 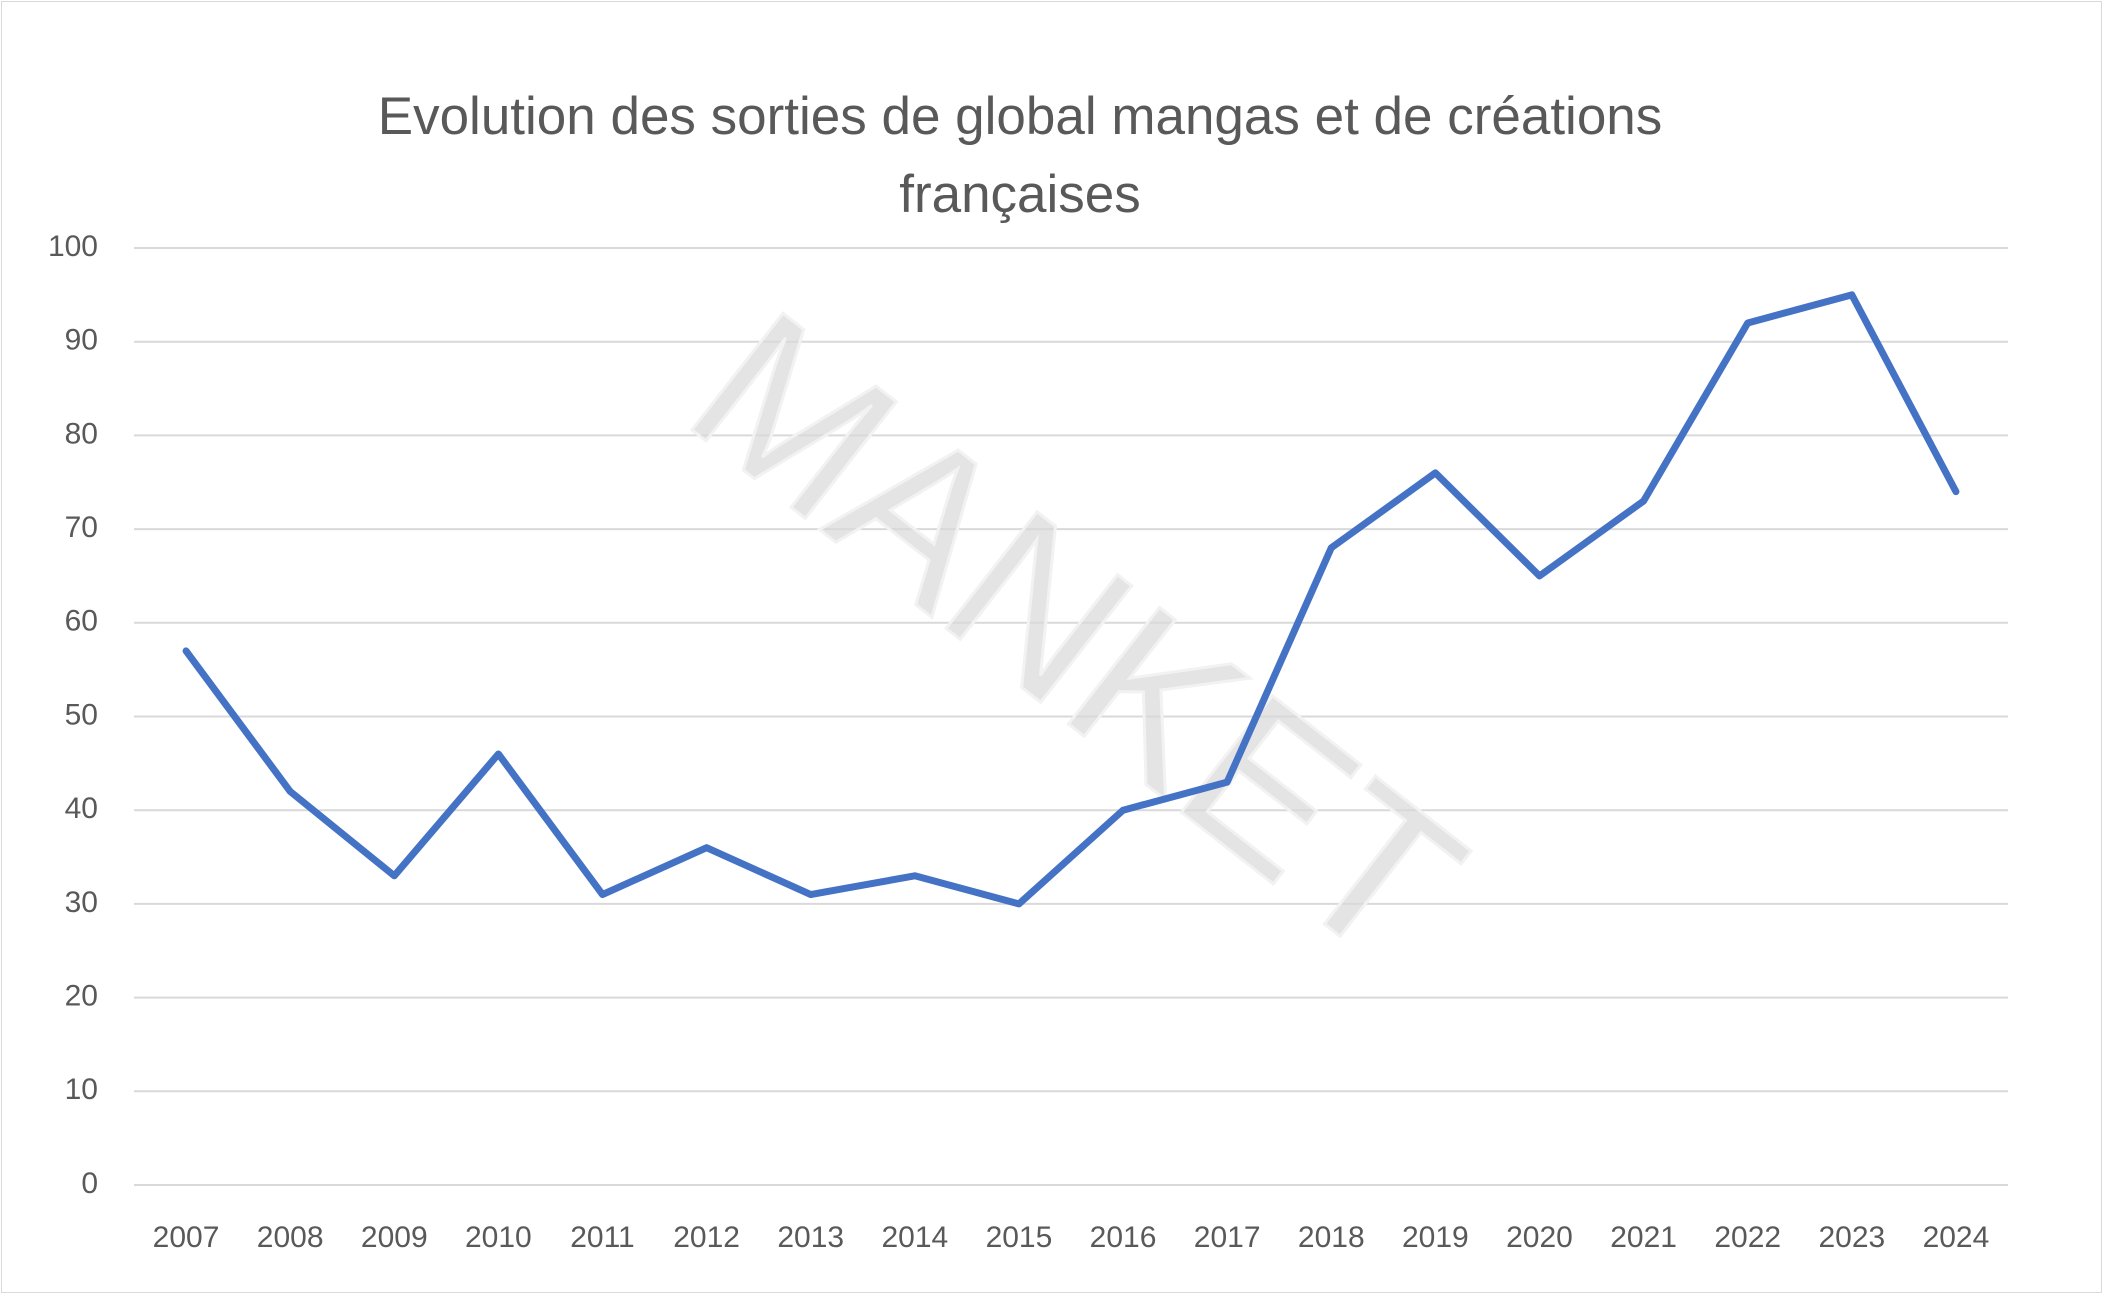 What do you see at coordinates (81, 1089) in the screenshot?
I see `y-tick-label: 10` at bounding box center [81, 1089].